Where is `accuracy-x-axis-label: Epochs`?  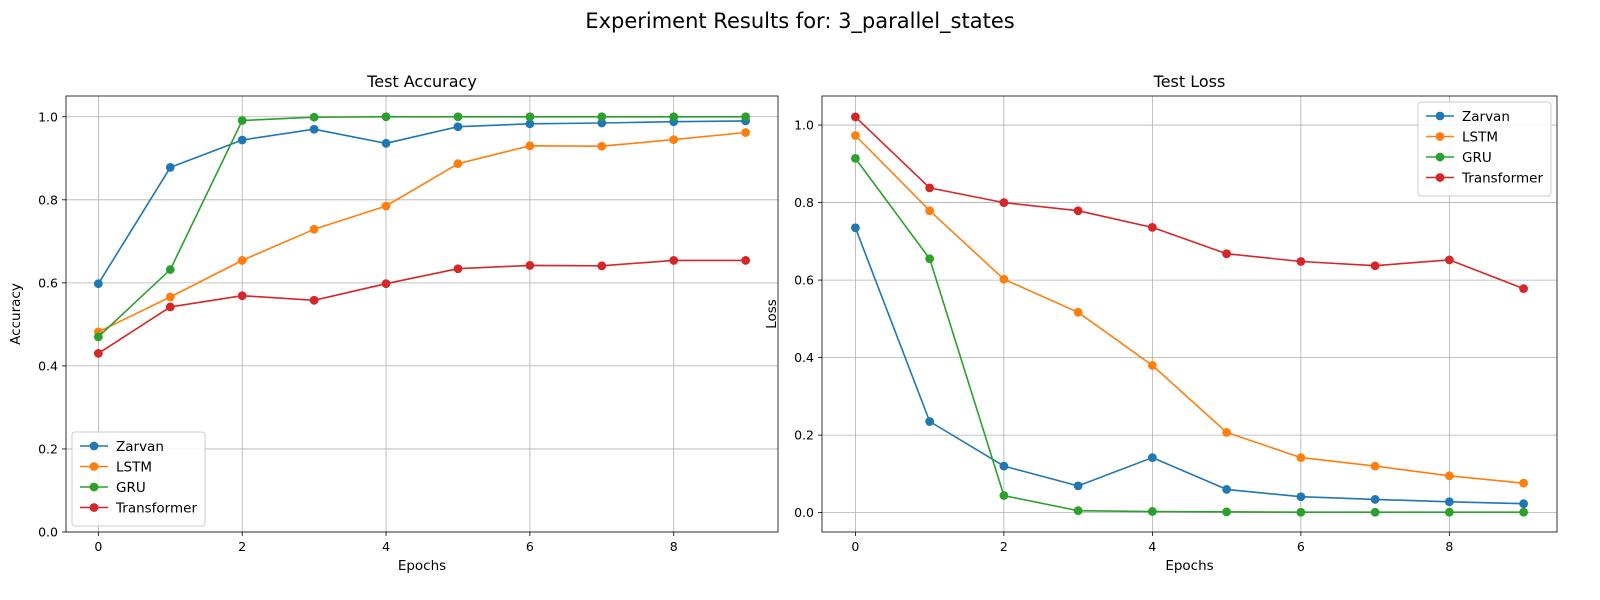
accuracy-x-axis-label: Epochs is located at coordinates (422, 566).